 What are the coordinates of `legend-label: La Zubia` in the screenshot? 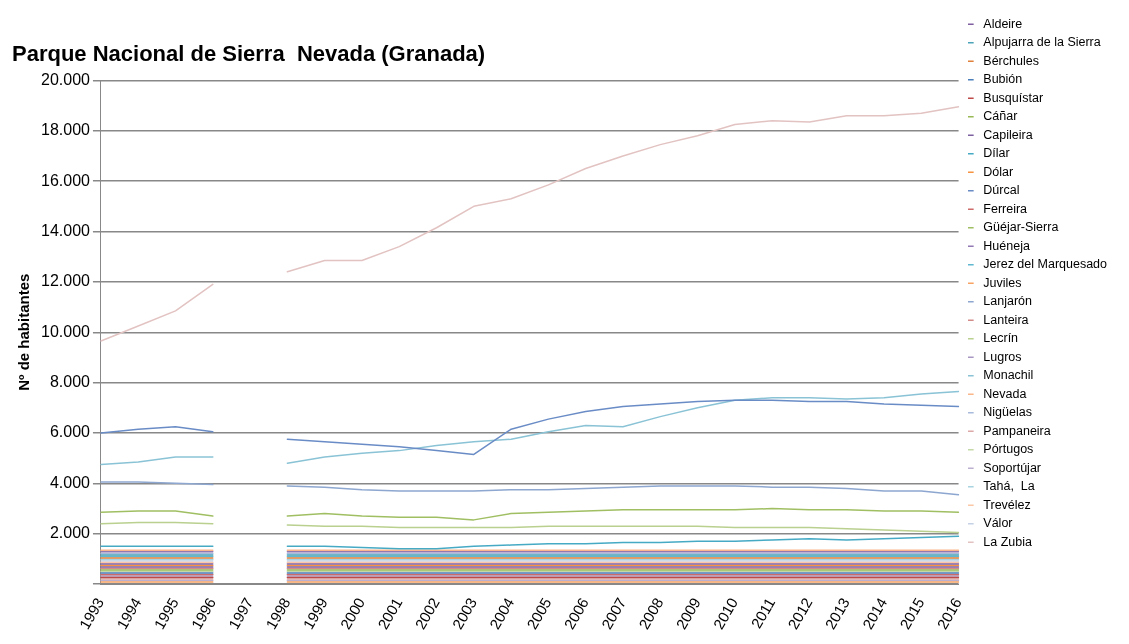 It's located at (1008, 541).